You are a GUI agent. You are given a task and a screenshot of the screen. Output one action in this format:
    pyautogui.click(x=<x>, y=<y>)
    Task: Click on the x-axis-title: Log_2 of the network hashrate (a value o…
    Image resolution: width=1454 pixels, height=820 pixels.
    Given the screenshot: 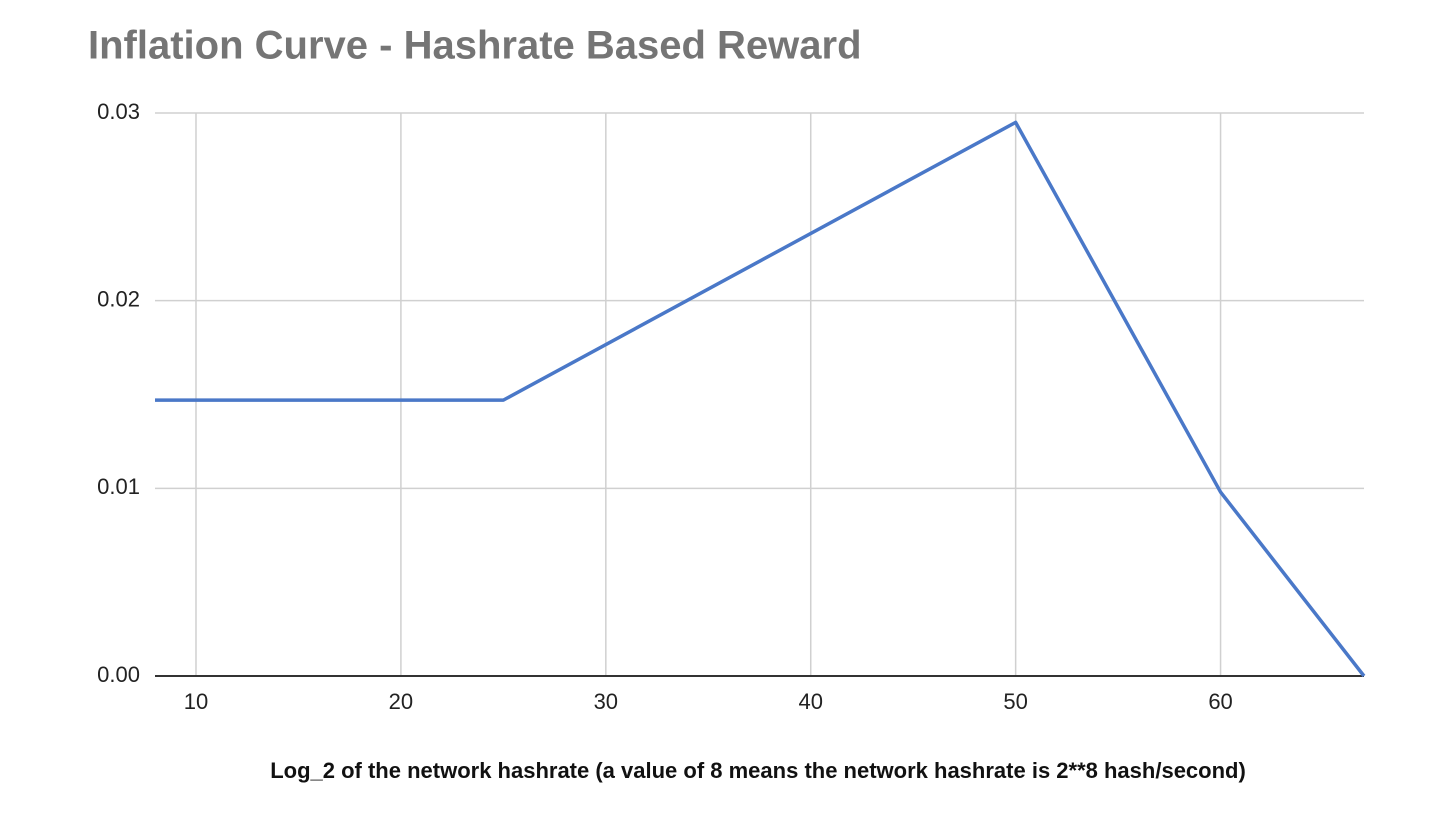 What is the action you would take?
    pyautogui.click(x=758, y=770)
    